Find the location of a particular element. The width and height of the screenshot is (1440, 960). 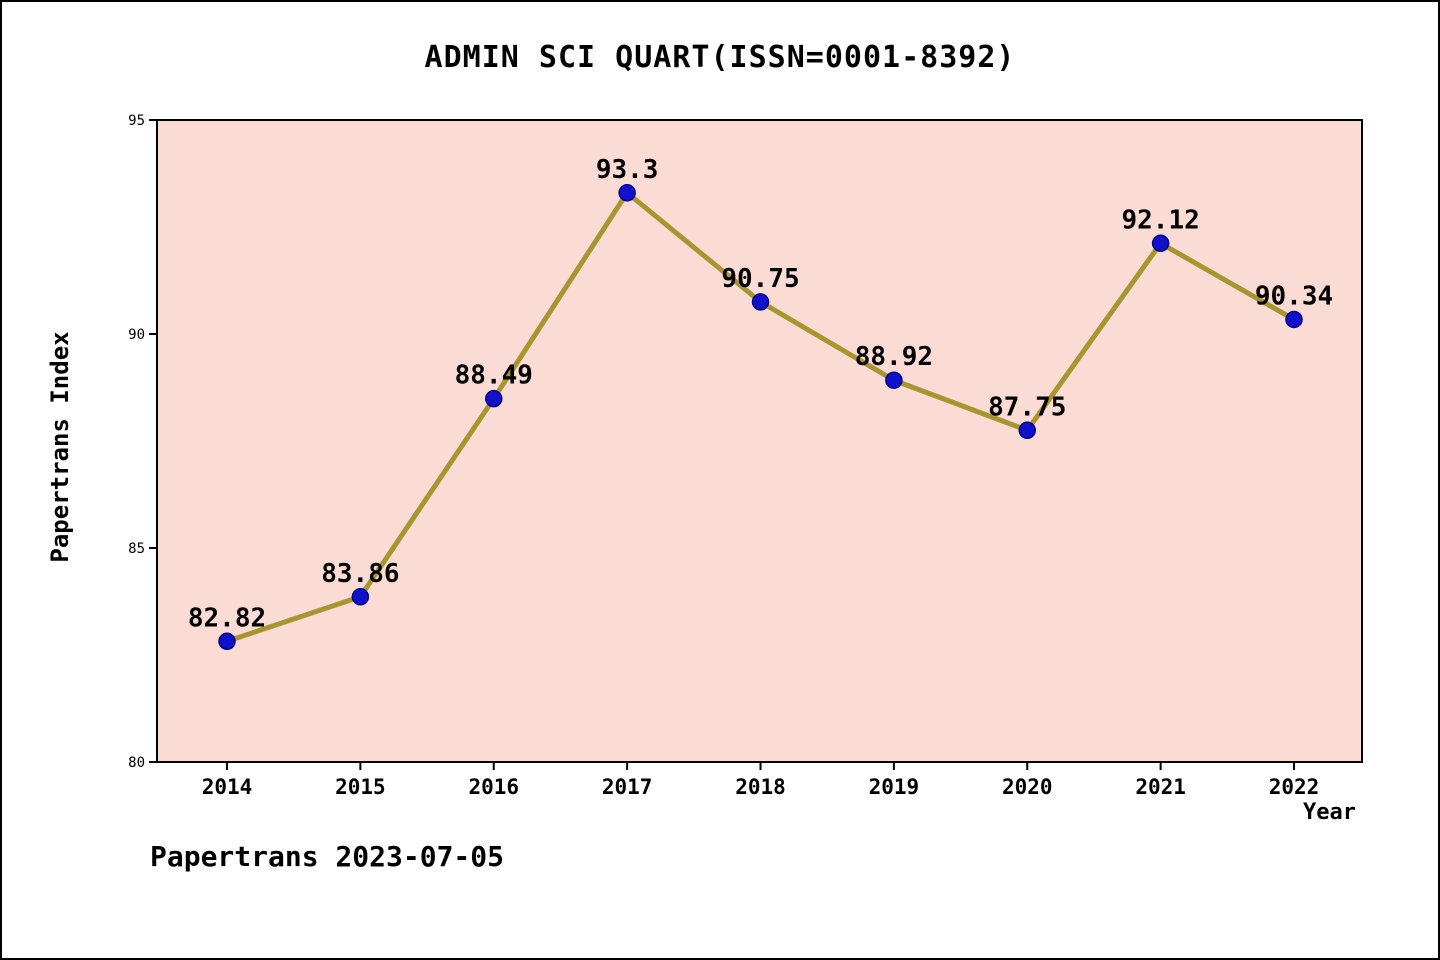

x-tick-label: 2019 is located at coordinates (894, 787).